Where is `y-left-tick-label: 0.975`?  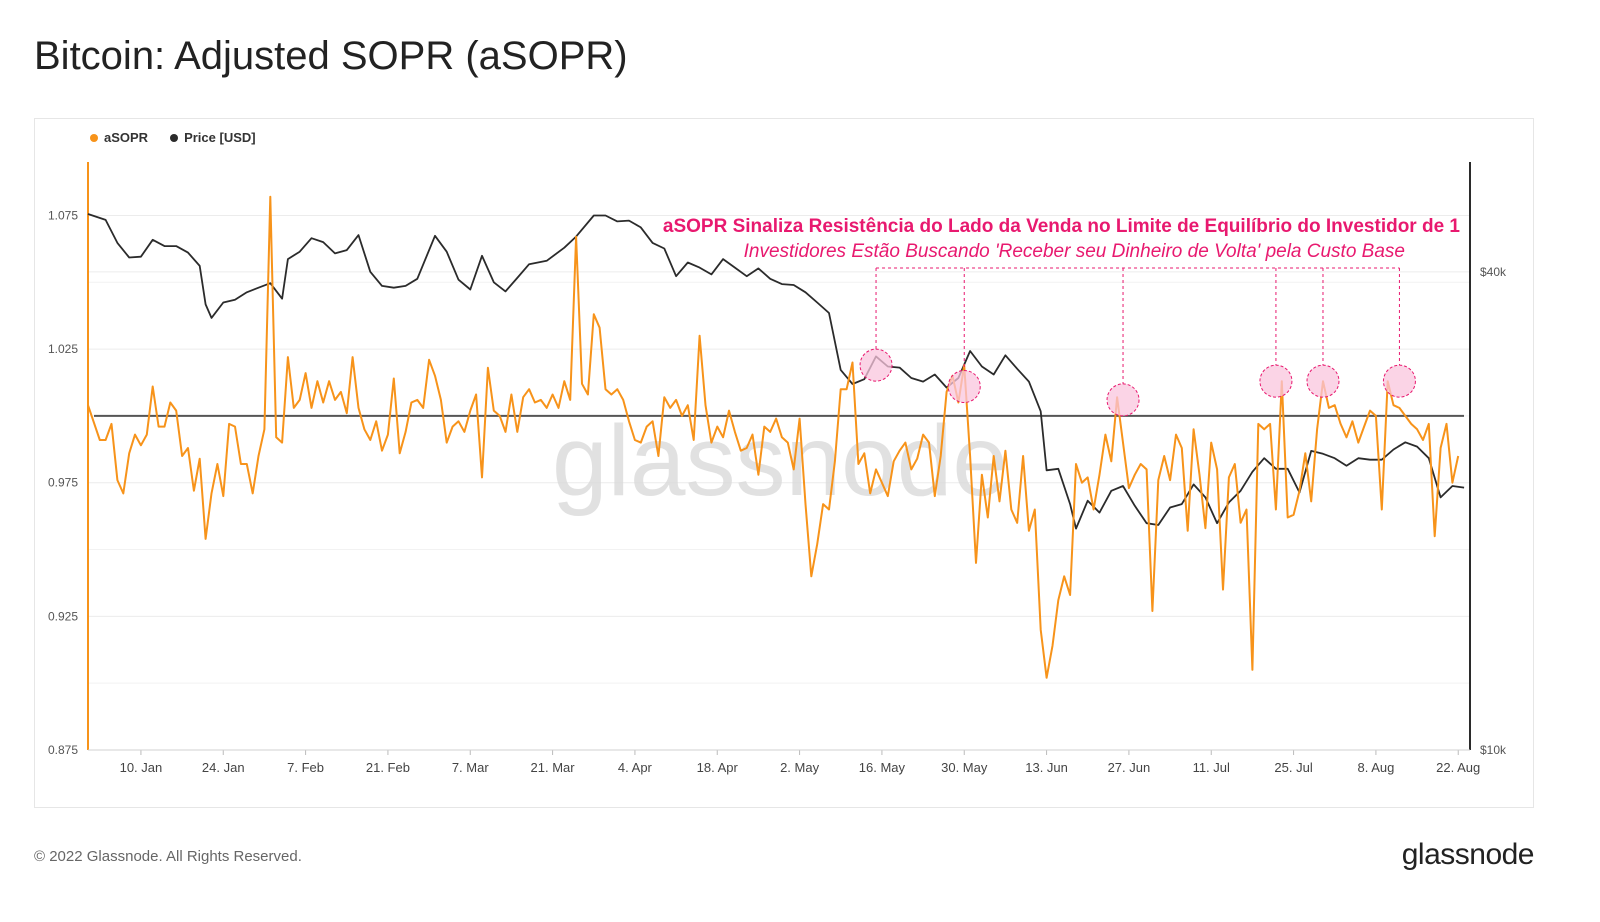 y-left-tick-label: 0.975 is located at coordinates (63, 483).